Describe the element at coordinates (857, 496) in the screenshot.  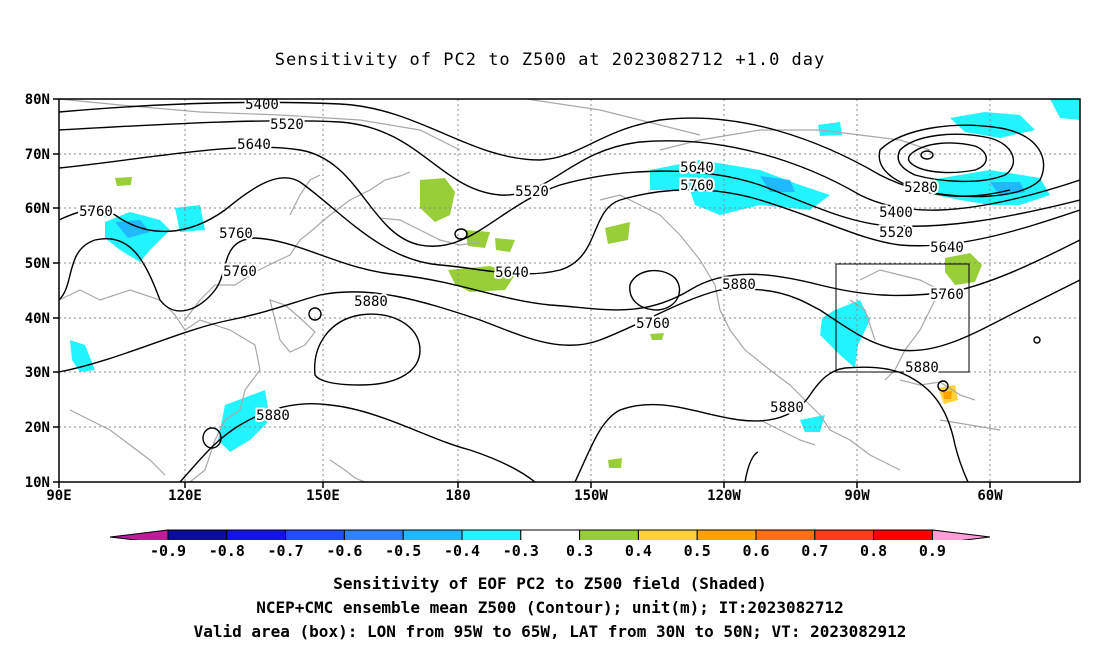
I see `lon-label: 90W` at that location.